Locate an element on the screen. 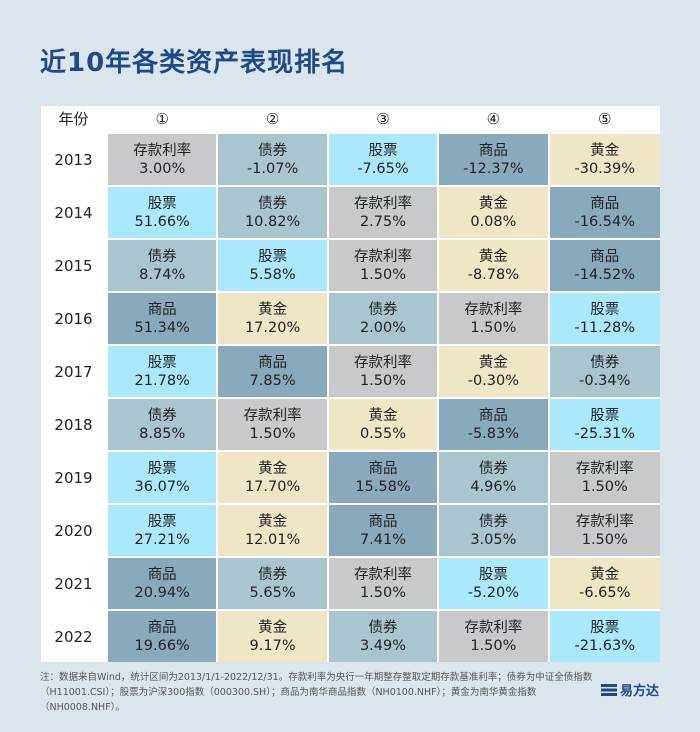  asset-cell: 债券 4.96% is located at coordinates (494, 477).